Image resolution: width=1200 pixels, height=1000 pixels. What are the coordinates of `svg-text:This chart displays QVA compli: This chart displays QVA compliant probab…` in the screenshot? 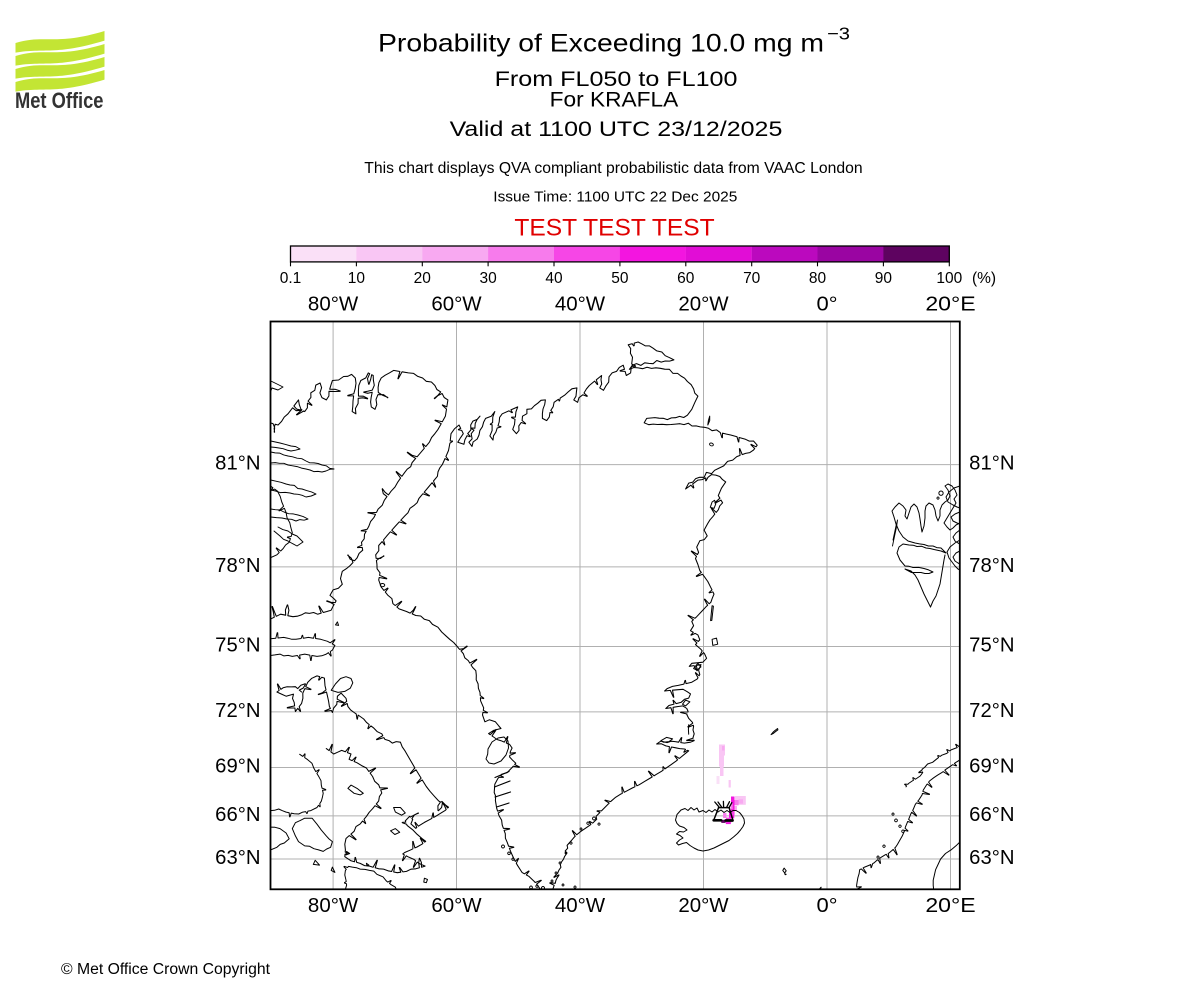 It's located at (613, 168).